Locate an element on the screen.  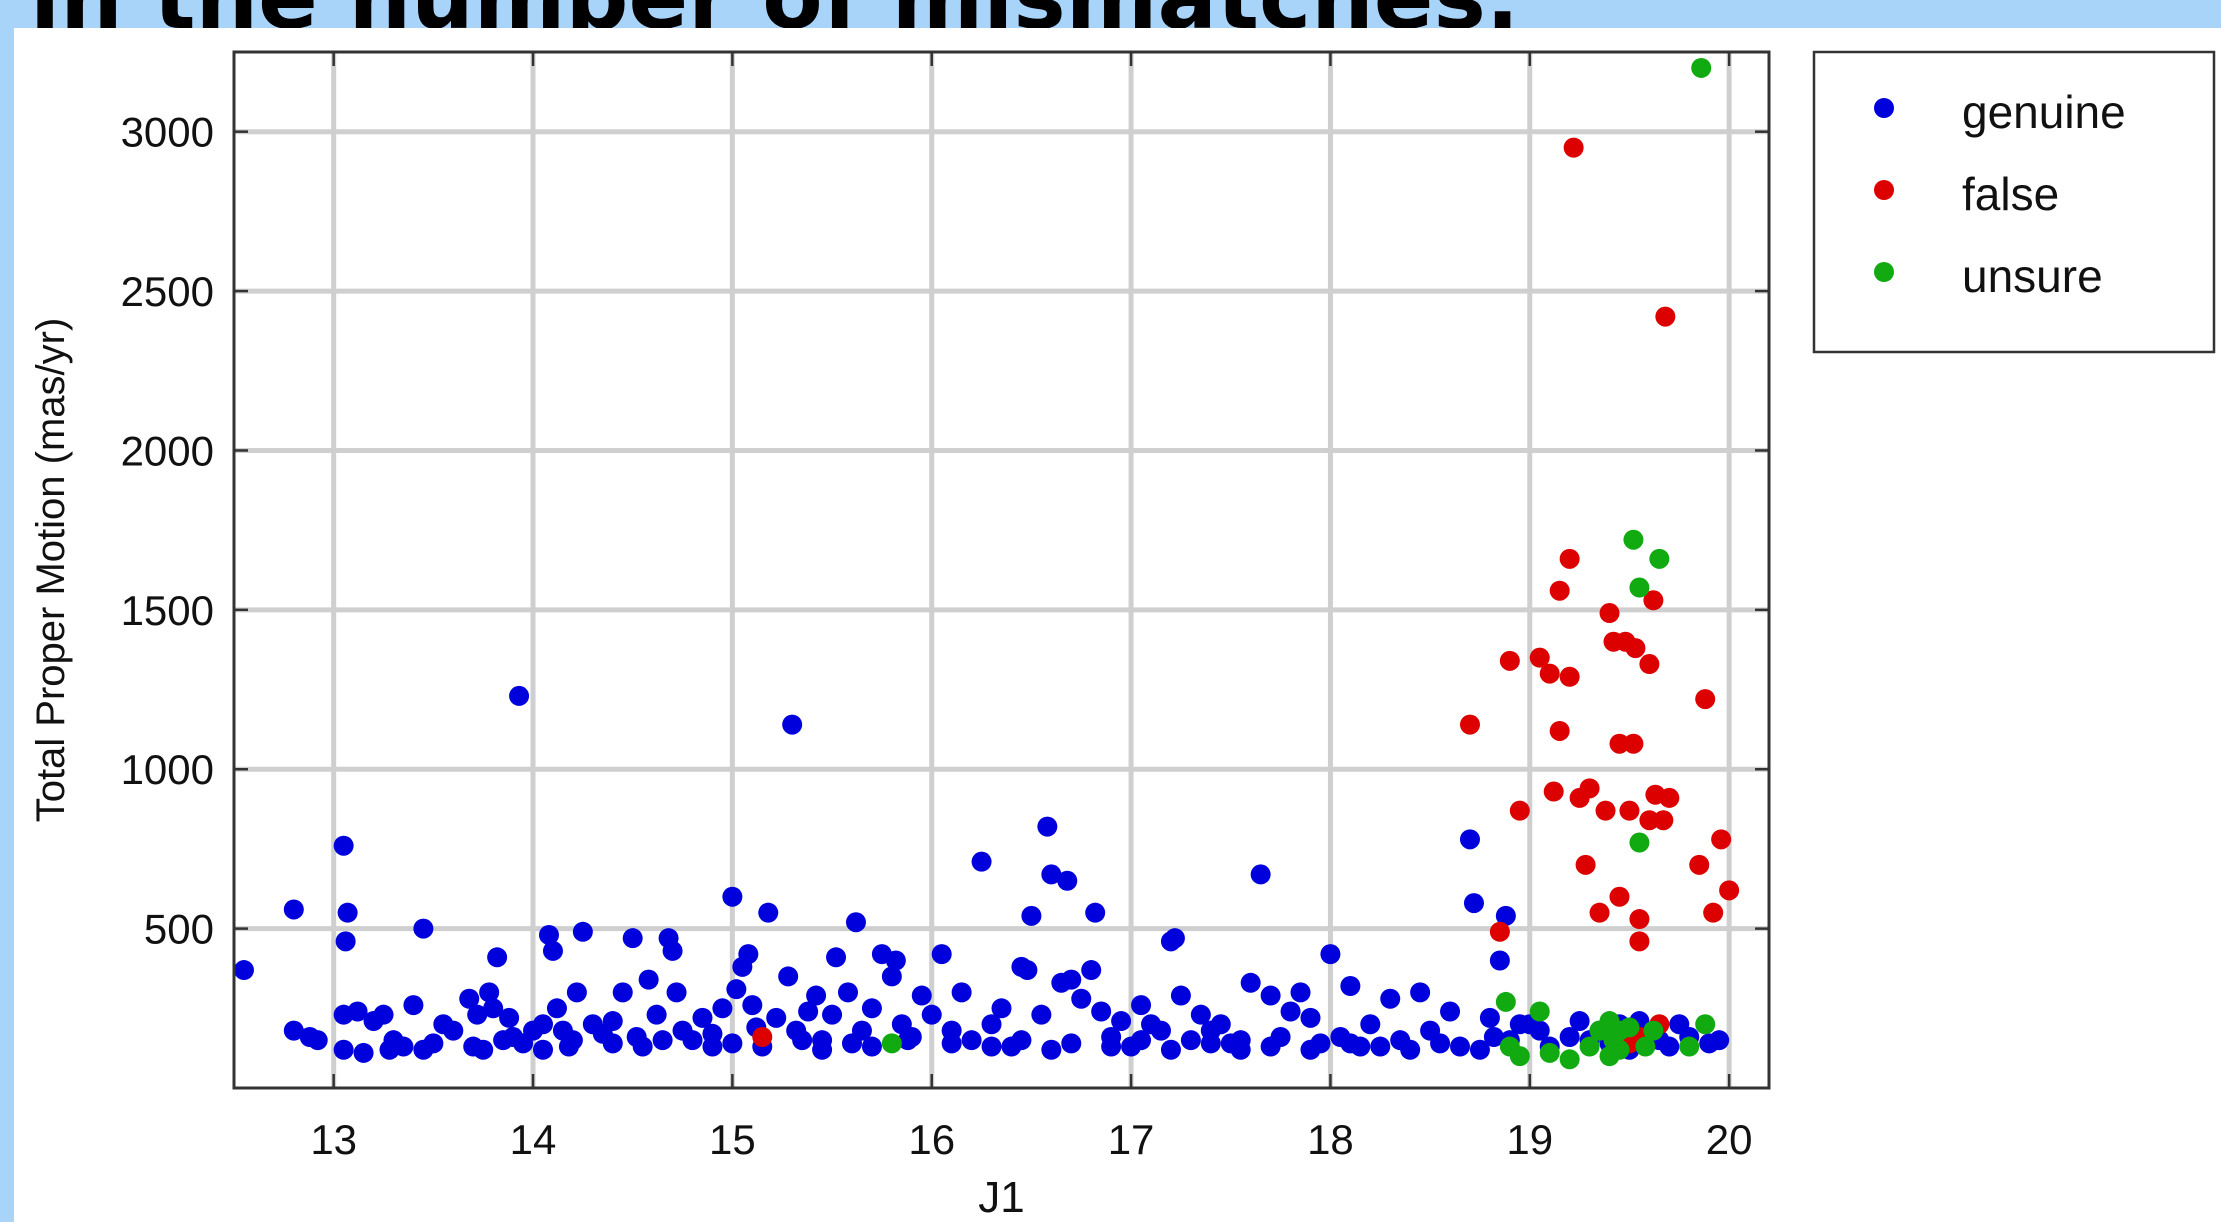
legend-label-false: false is located at coordinates (2010, 194).